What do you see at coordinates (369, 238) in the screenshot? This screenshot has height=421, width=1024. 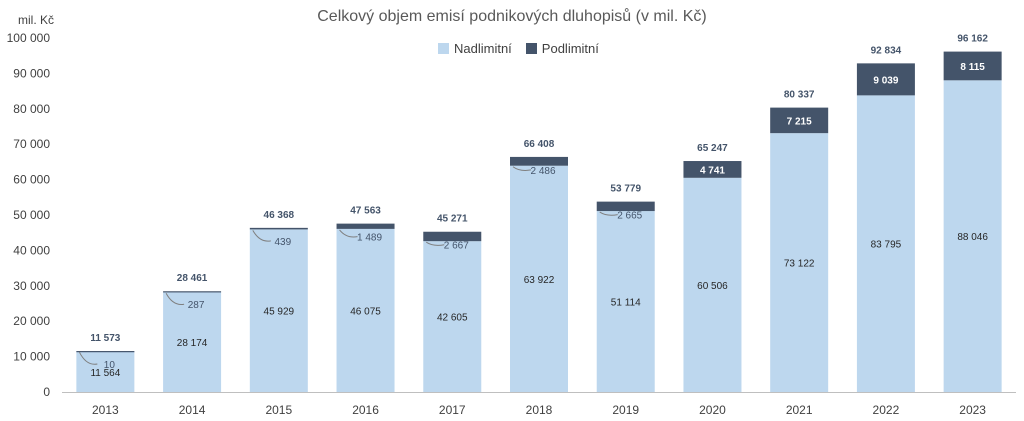 I see `data-label-podlimitni: 1 489` at bounding box center [369, 238].